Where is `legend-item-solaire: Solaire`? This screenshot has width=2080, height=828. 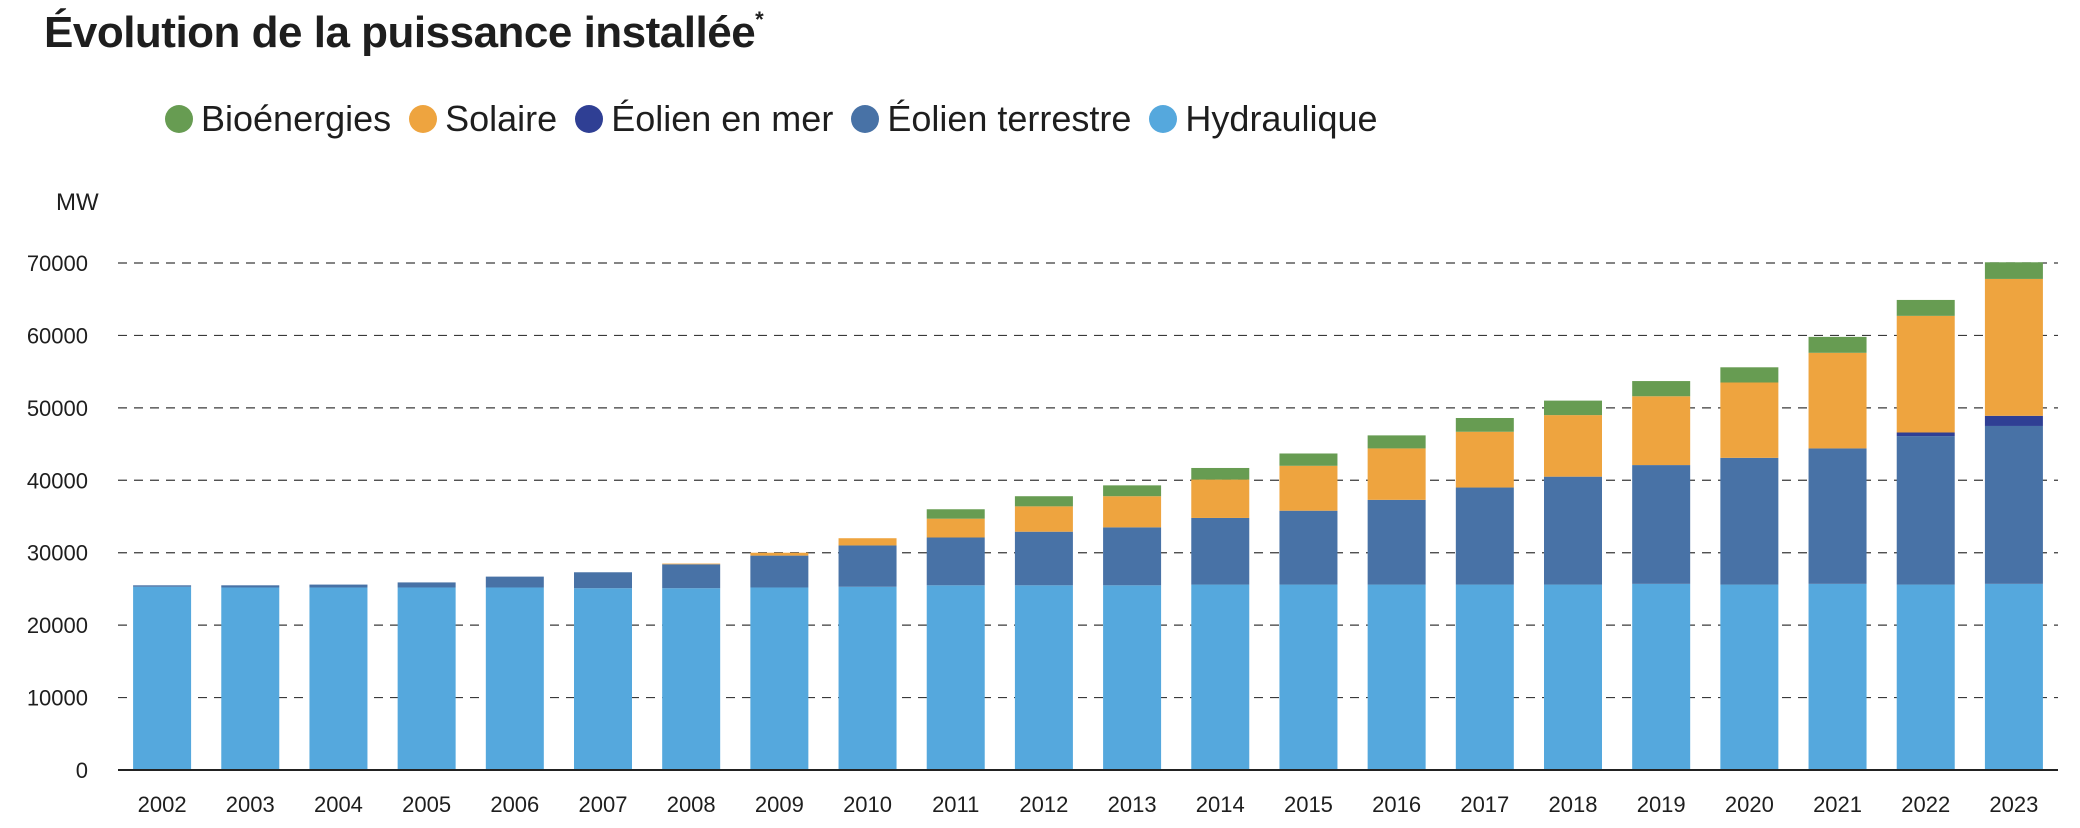
legend-item-solaire: Solaire is located at coordinates (483, 119).